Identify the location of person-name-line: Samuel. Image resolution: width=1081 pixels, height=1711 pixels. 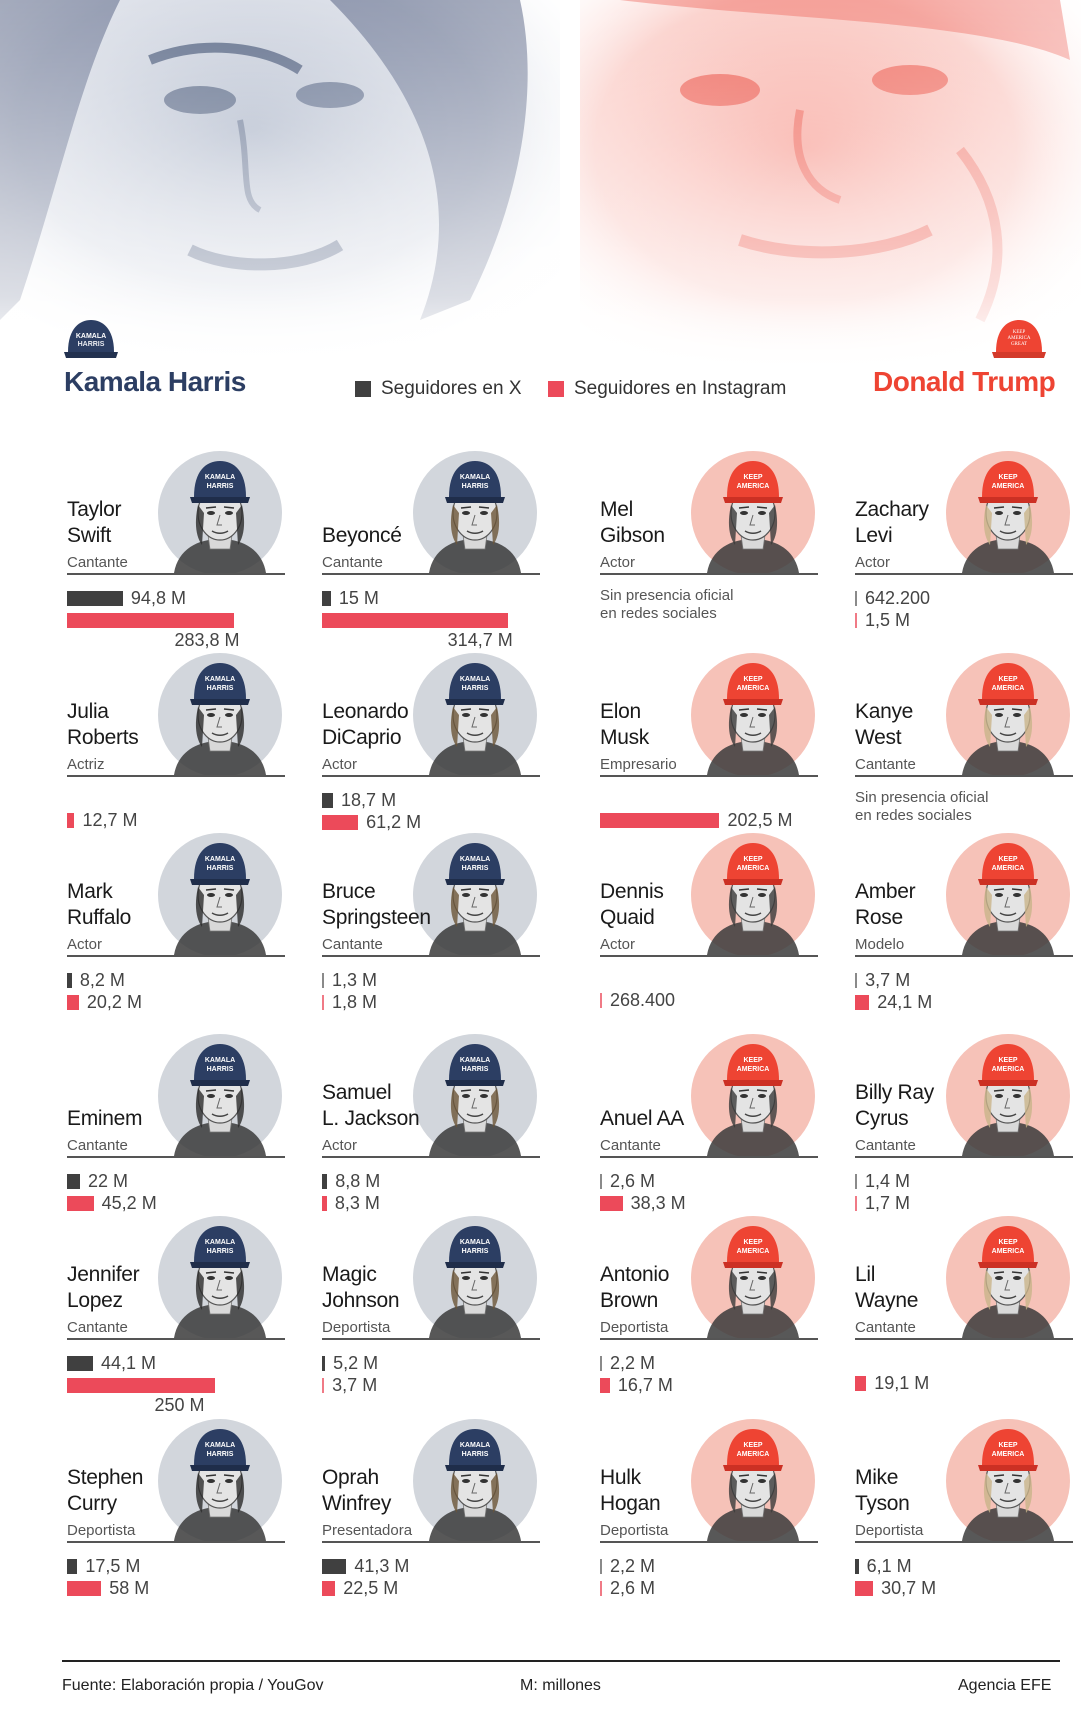
(357, 1092).